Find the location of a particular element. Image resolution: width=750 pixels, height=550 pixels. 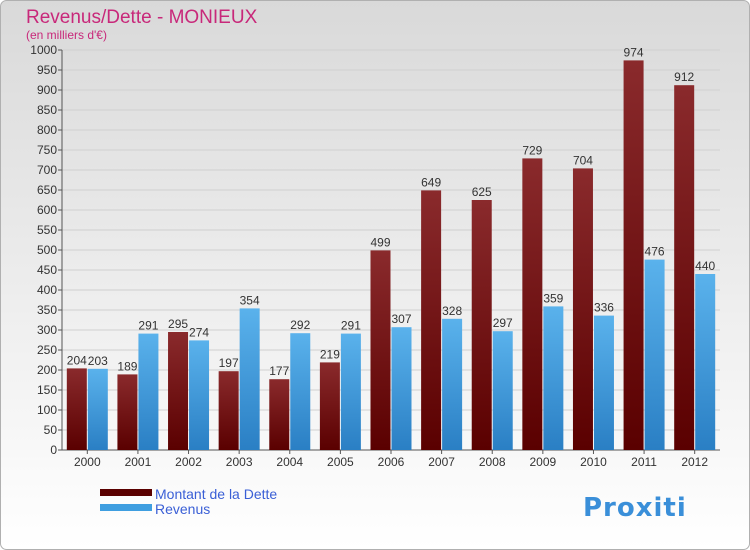

x-tick-label: 2006 is located at coordinates (391, 462).